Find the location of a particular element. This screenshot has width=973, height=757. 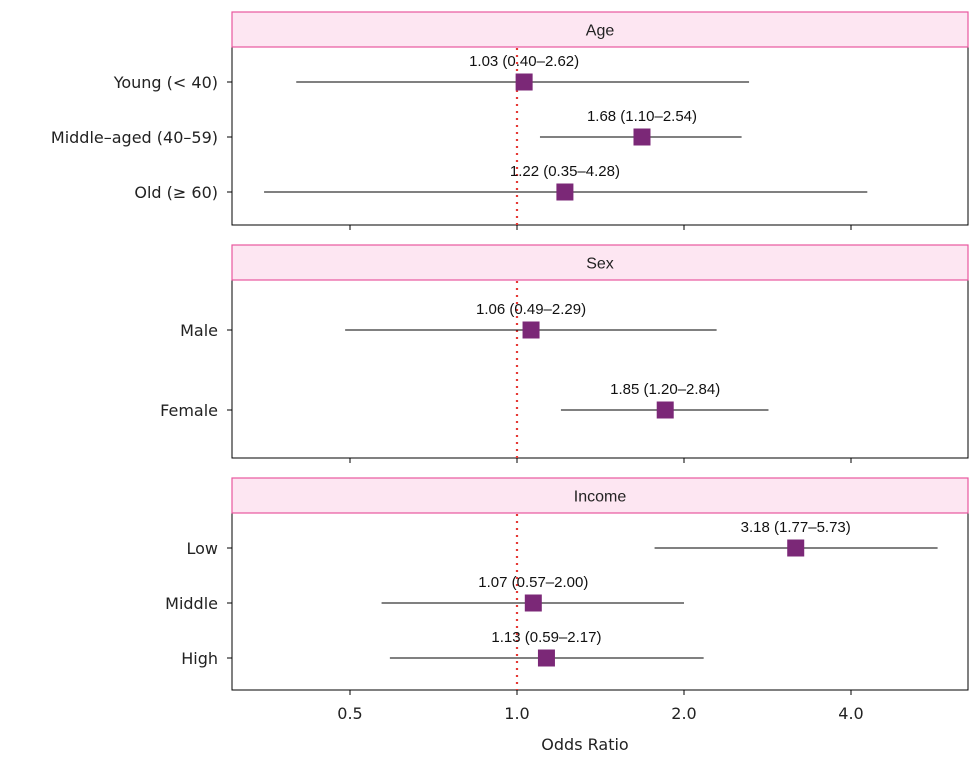

estimate-label: 1.13 (0.59–2.17) is located at coordinates (546, 637).